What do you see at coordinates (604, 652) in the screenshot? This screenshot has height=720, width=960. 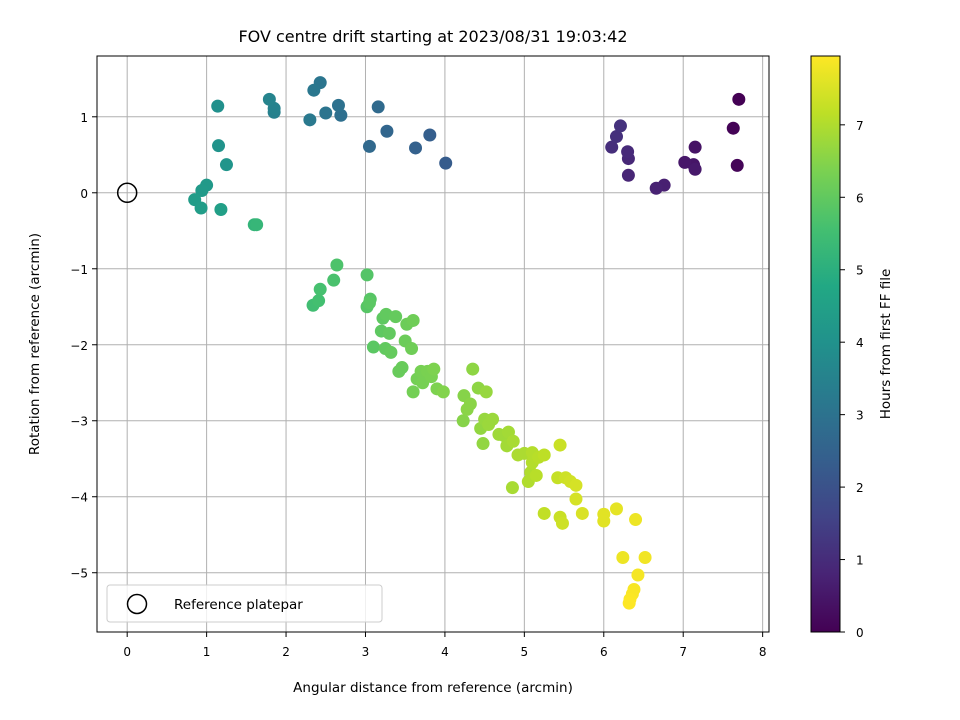 I see `x-tick-label: 6` at bounding box center [604, 652].